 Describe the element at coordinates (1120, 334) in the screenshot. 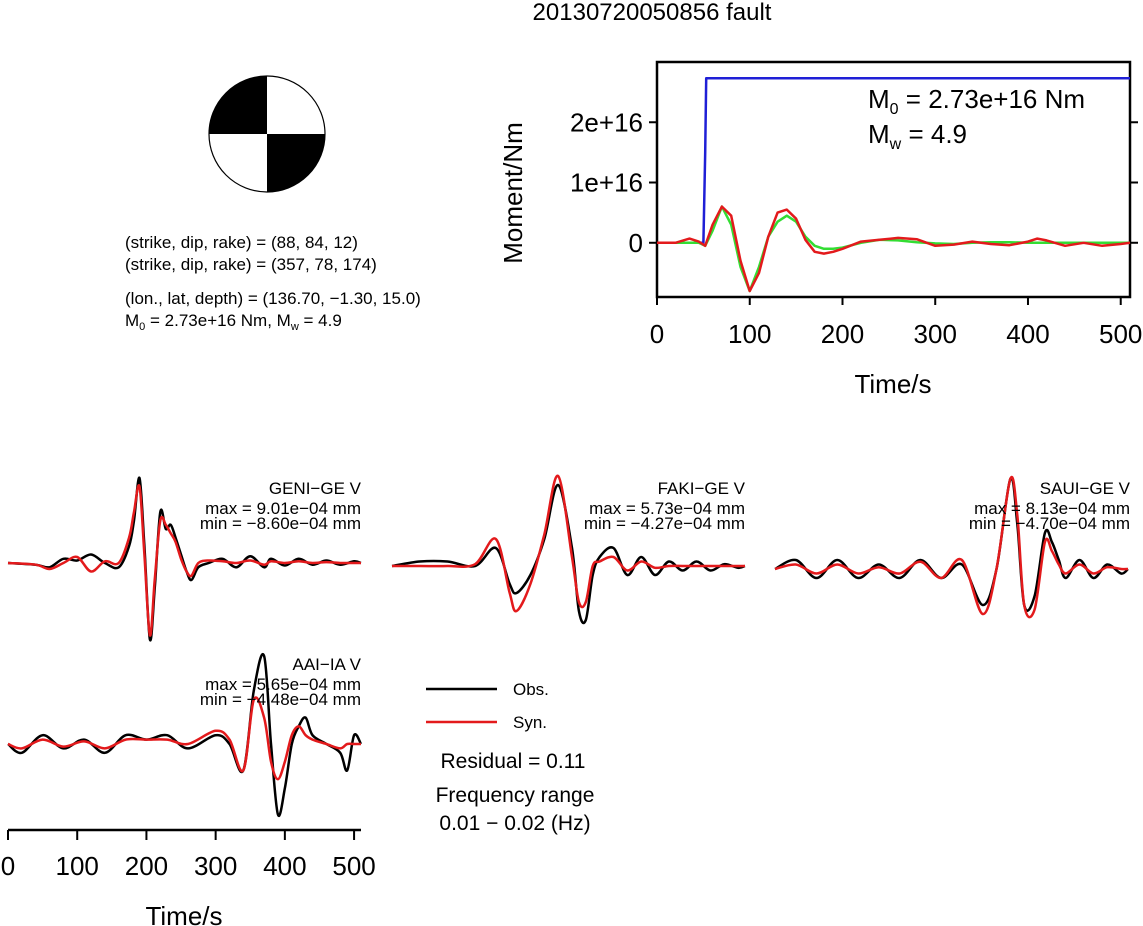

I see `moment-xtick-label: 500` at that location.